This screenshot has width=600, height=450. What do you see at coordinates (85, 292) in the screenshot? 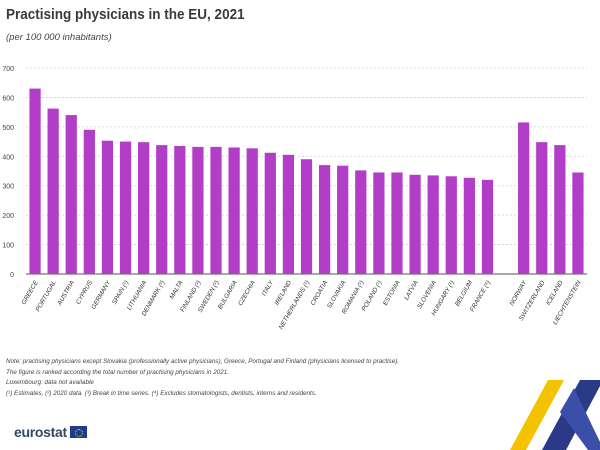
I see `x-tick-label: CYPRUS` at bounding box center [85, 292].